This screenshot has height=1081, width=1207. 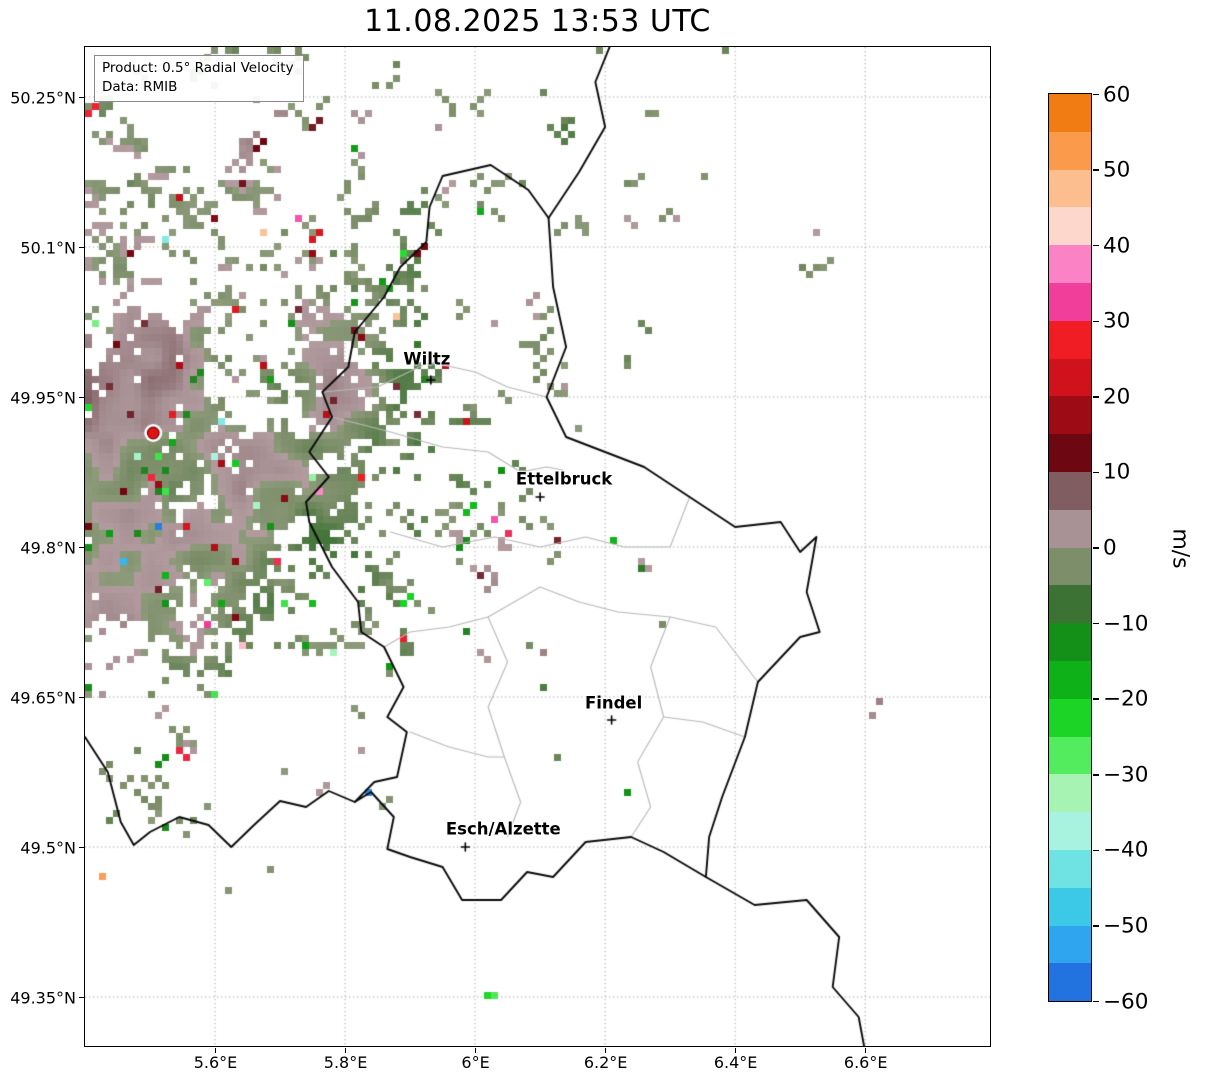 I want to click on colorbar-tick-label: 40, so click(x=1117, y=246).